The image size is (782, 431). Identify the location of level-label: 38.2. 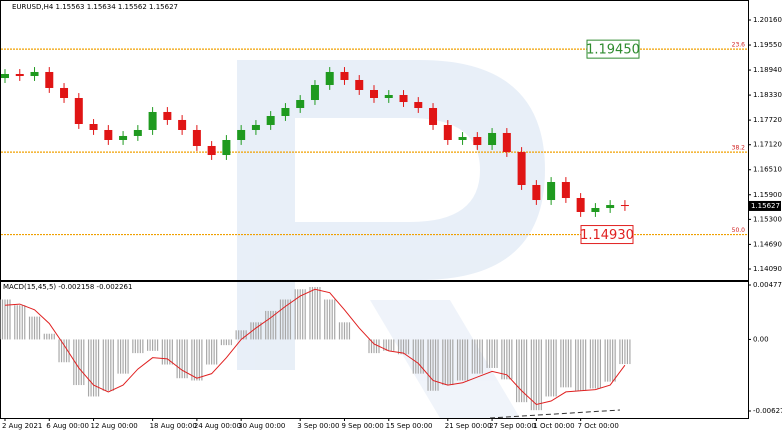
(739, 148).